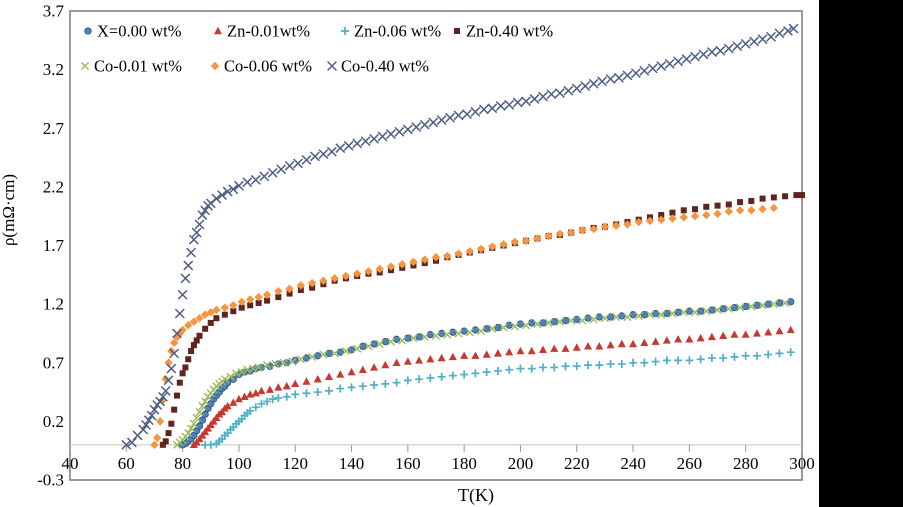 The height and width of the screenshot is (507, 903). What do you see at coordinates (70, 463) in the screenshot?
I see `x-tick-label: 40` at bounding box center [70, 463].